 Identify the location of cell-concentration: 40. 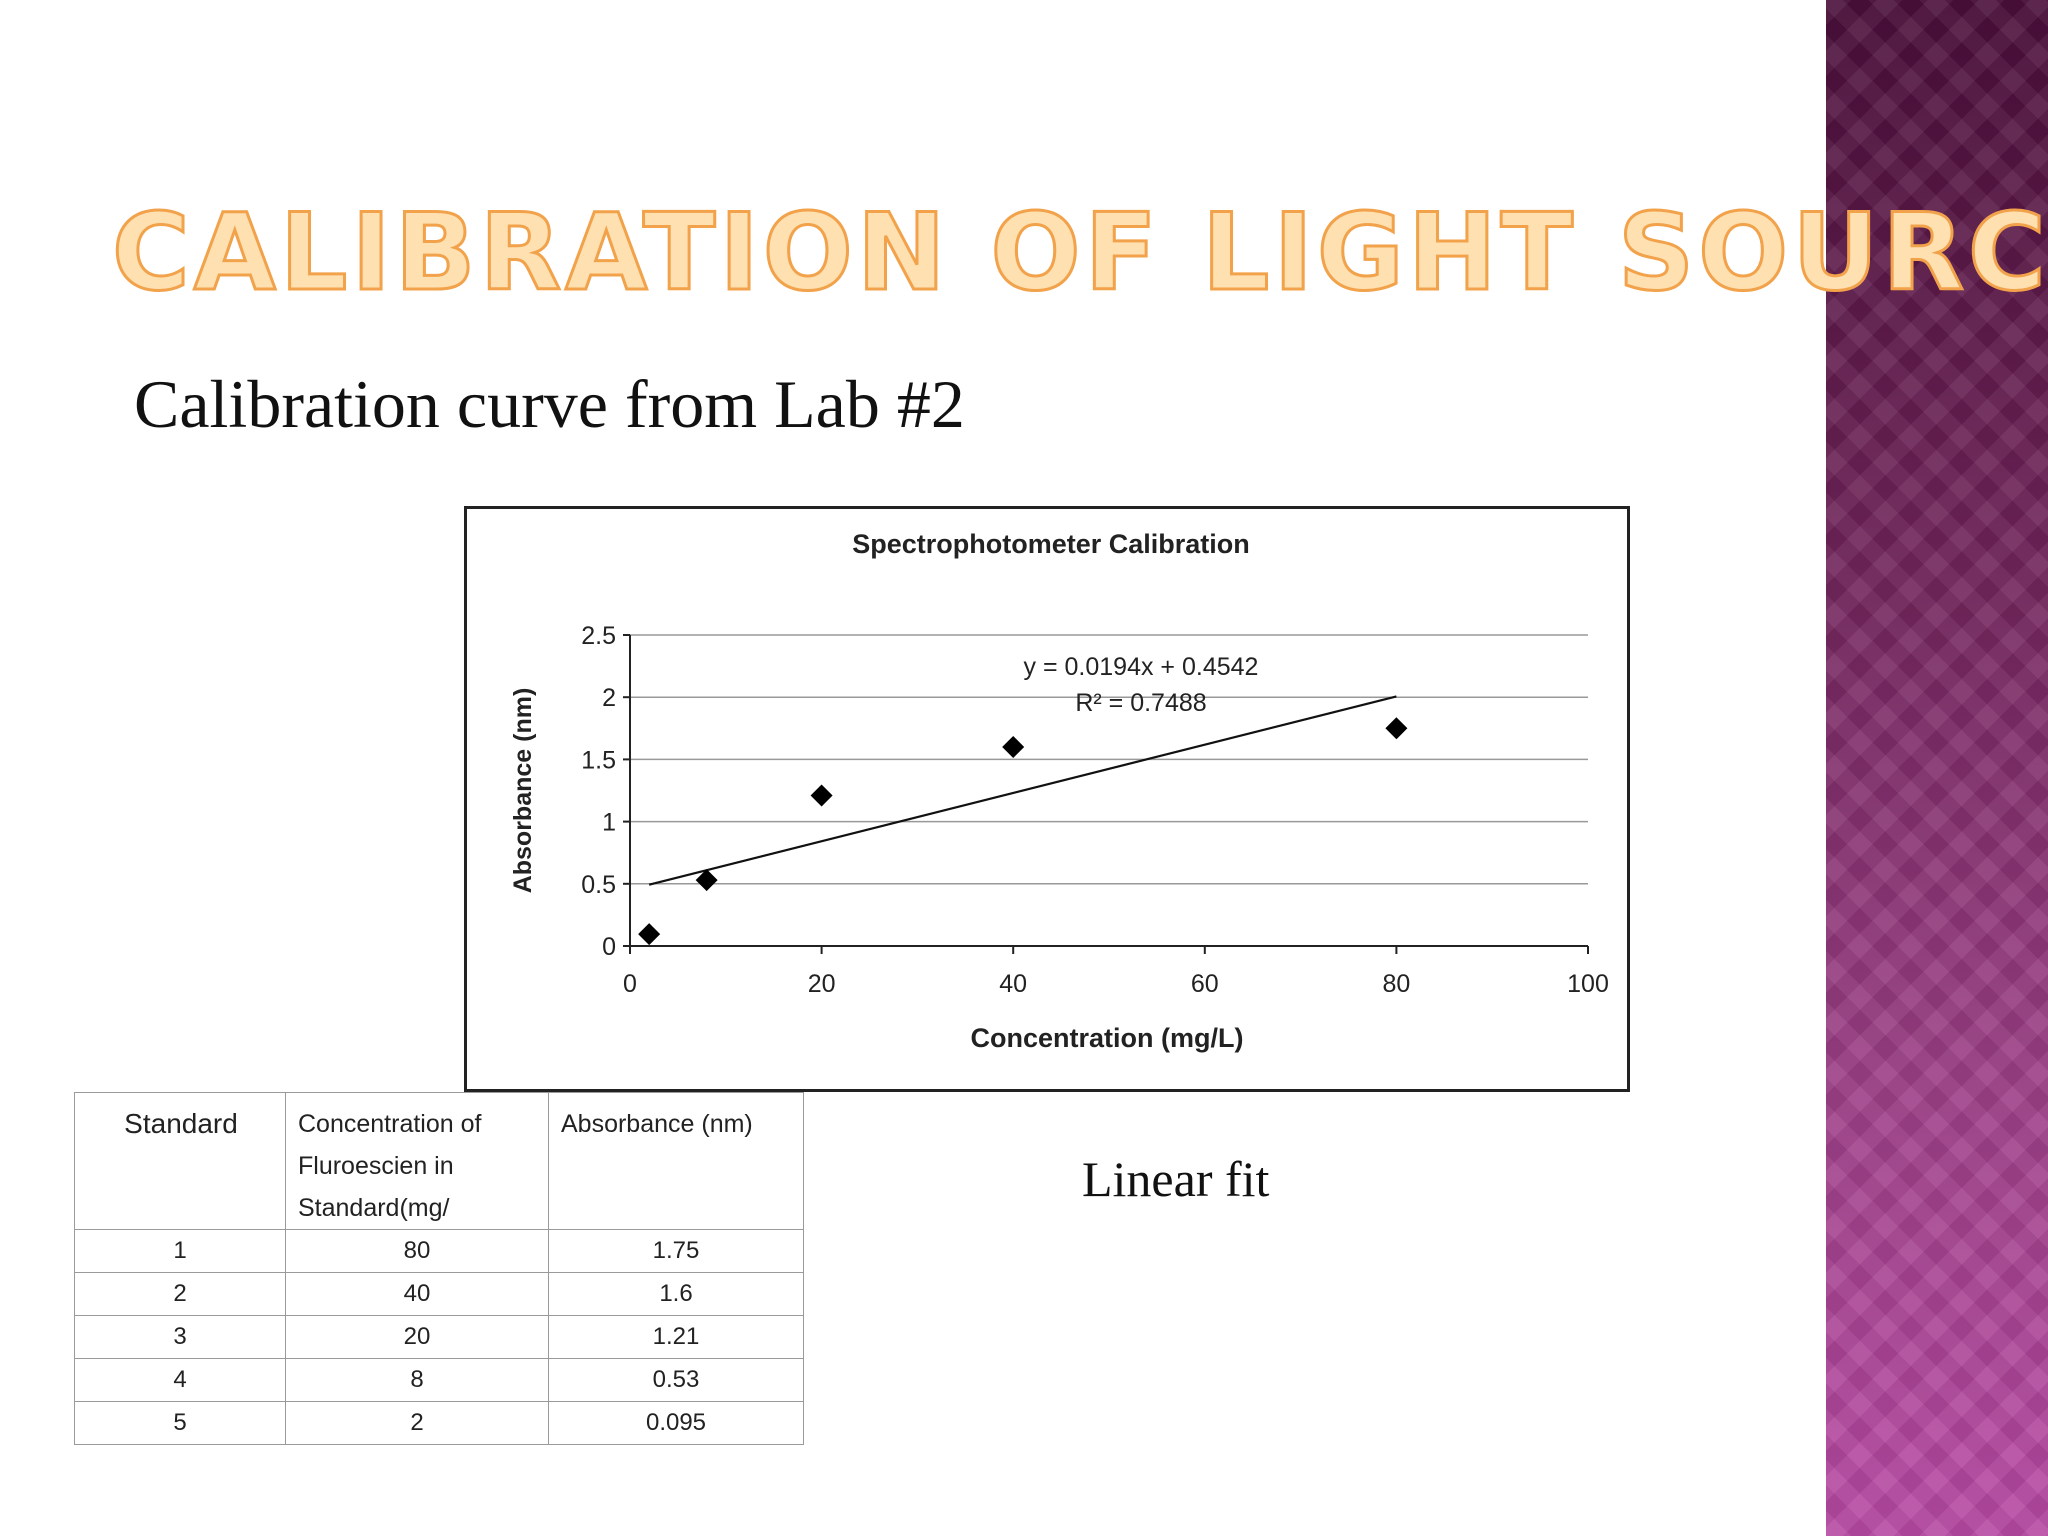
(417, 1294).